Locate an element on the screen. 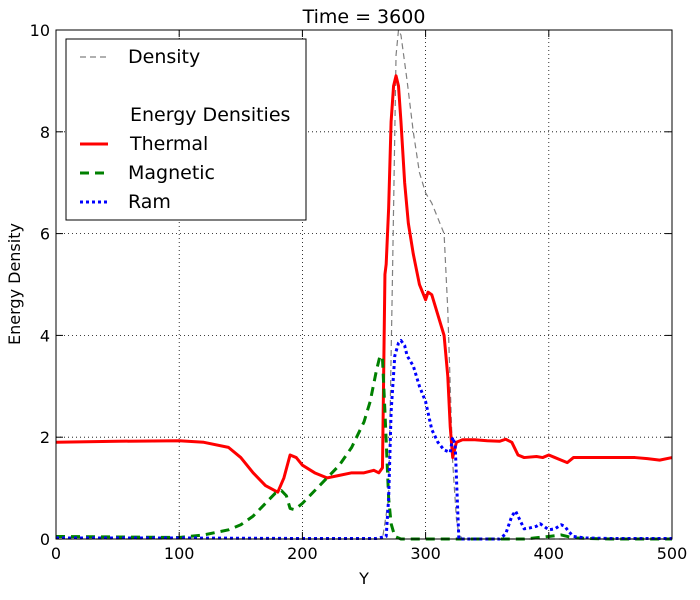  chart-title: Time = 3600 is located at coordinates (364, 17).